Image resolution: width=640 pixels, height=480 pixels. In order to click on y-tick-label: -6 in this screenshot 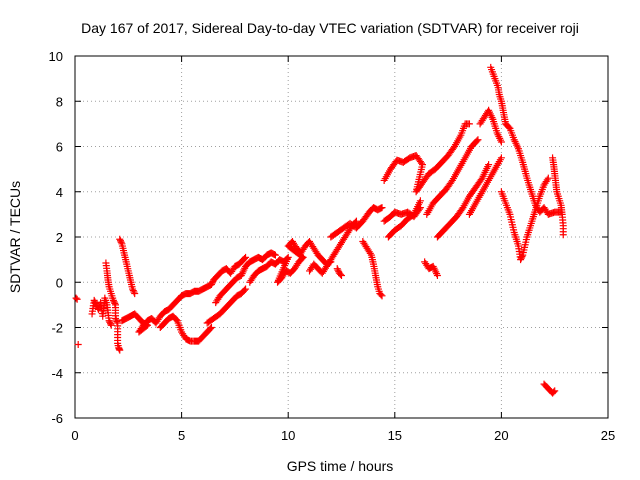, I will do `click(57, 418)`.